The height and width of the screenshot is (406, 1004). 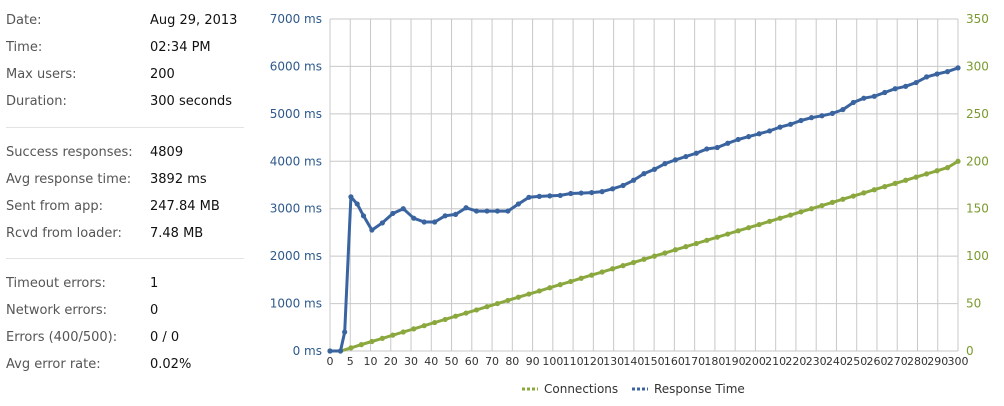 I want to click on x-tick-label: 70, so click(x=492, y=361).